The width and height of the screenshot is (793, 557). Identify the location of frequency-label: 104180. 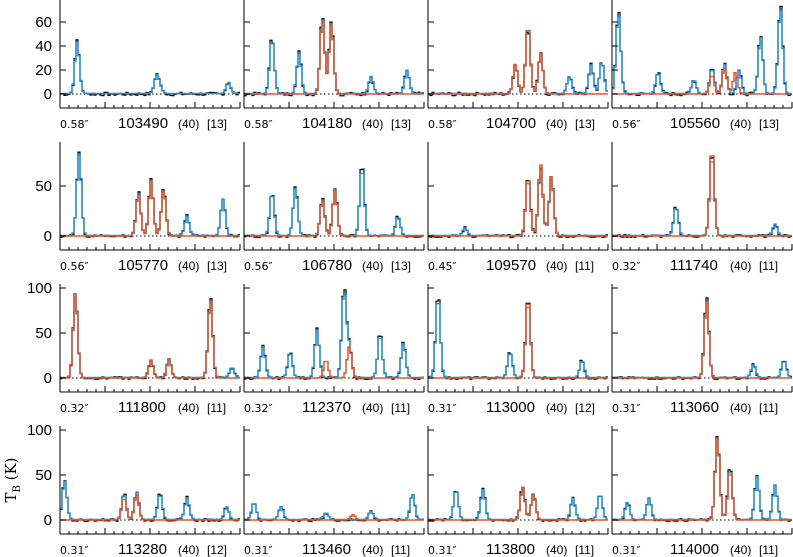
(327, 123).